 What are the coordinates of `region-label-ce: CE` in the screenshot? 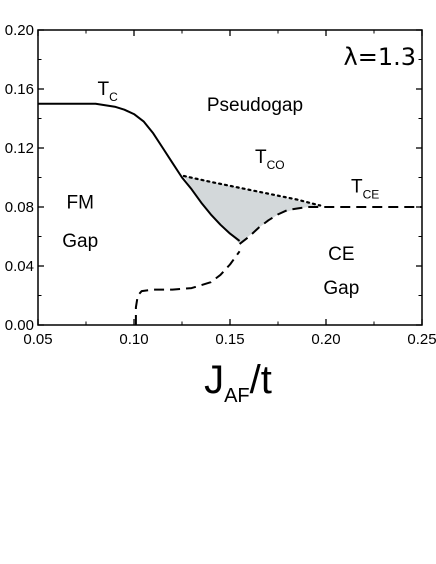 It's located at (341, 254).